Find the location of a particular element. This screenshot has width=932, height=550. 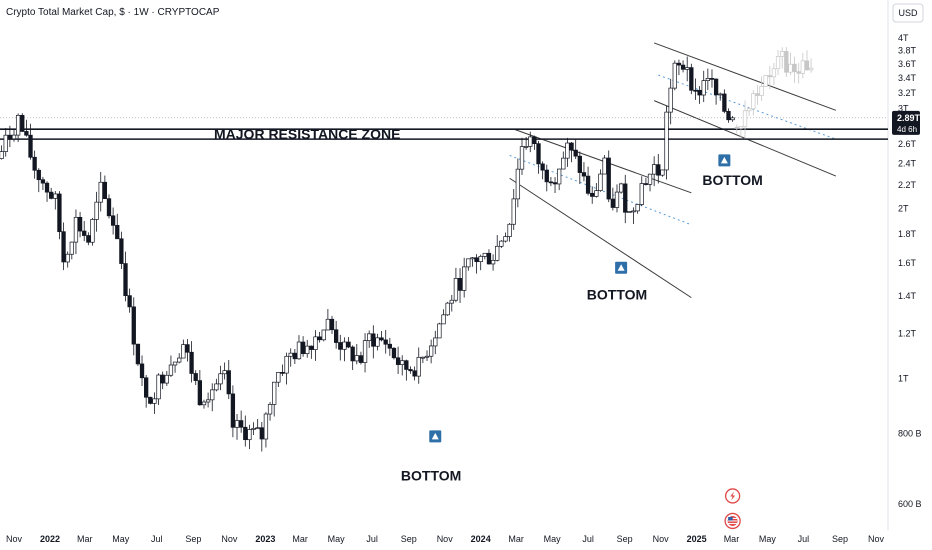

y-tick-label: 3.8T is located at coordinates (907, 51).